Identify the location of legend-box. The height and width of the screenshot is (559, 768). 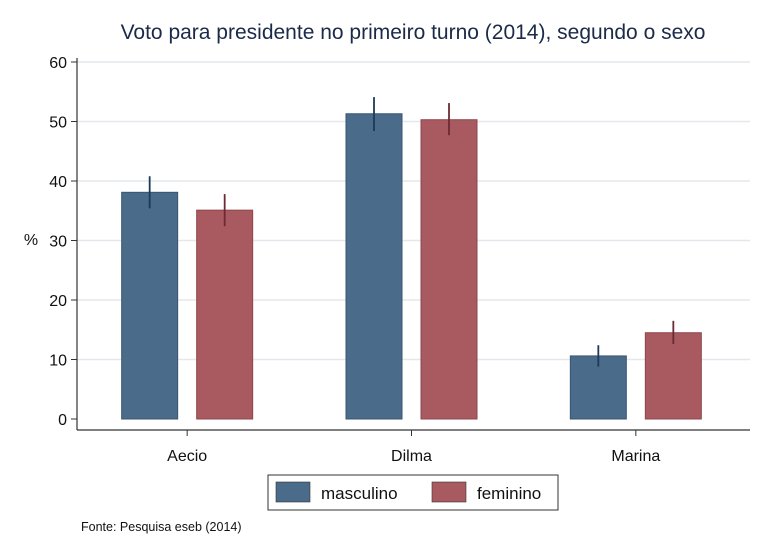
(413, 492).